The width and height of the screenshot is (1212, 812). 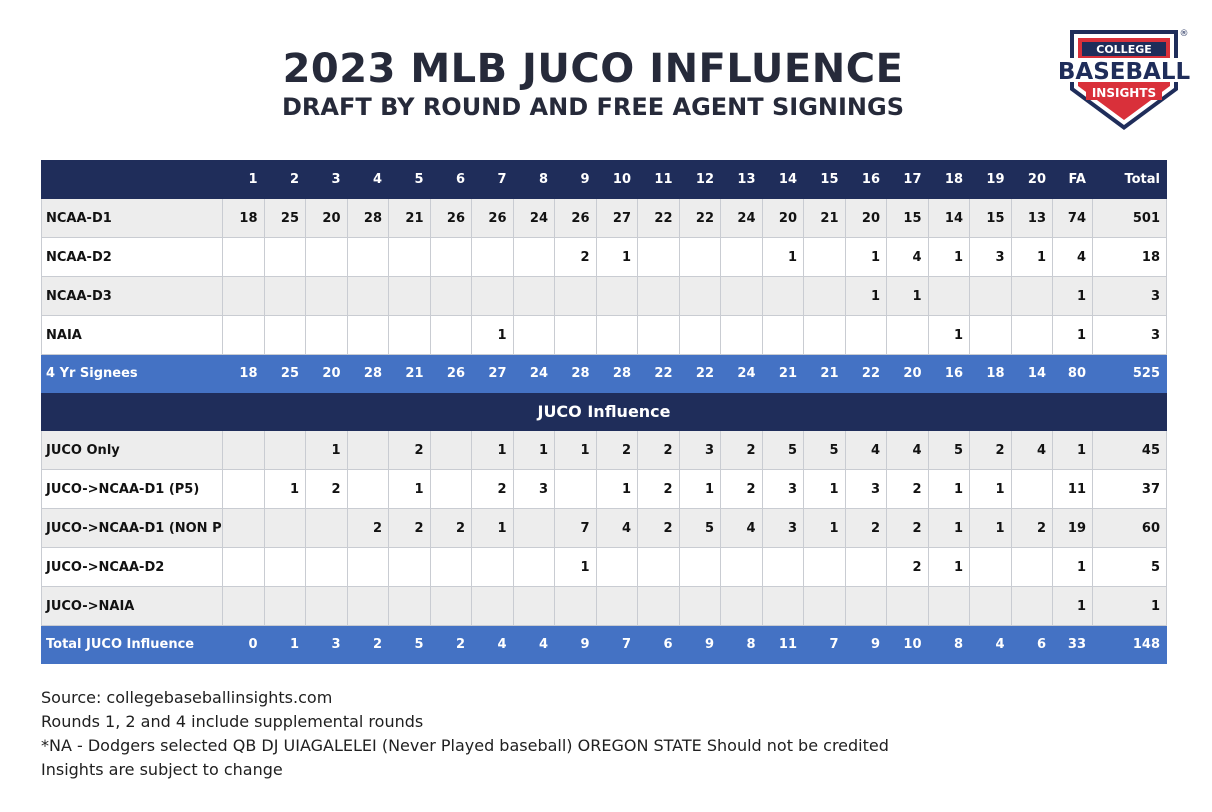 I want to click on column-header: 3, so click(x=326, y=179).